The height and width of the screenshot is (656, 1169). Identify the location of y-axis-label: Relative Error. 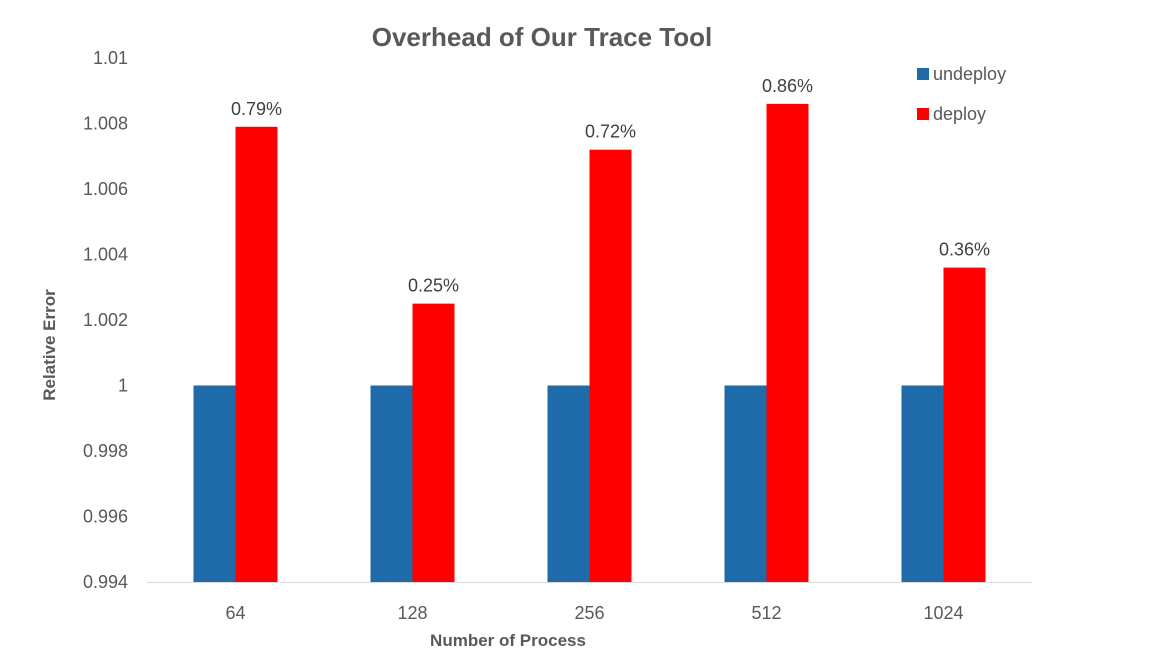
(49, 345).